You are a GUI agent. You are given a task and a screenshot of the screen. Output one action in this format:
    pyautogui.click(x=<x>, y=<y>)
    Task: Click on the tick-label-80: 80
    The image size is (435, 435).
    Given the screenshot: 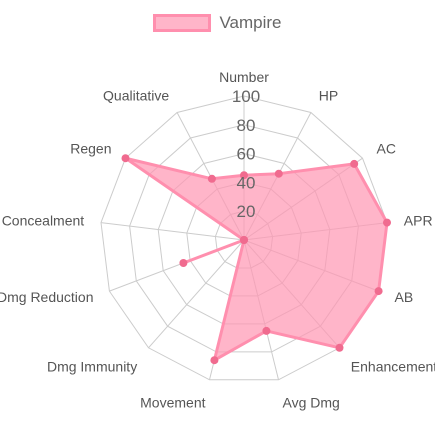 What is the action you would take?
    pyautogui.click(x=246, y=125)
    